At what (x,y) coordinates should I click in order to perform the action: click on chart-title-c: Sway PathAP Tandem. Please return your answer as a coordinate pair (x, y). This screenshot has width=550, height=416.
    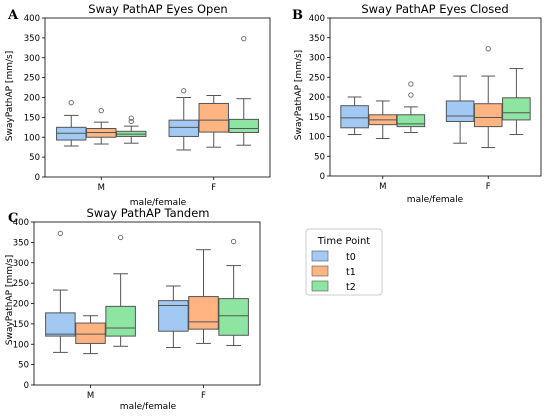
    Looking at the image, I should click on (148, 213).